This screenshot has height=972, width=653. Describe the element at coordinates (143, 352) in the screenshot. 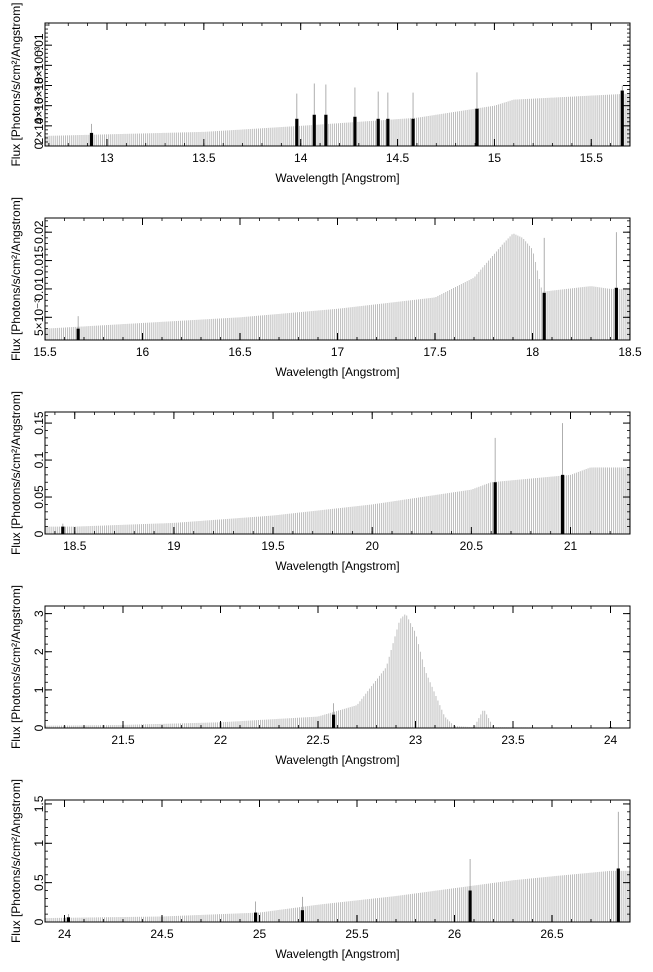

I see `x-tick-label: 16` at that location.